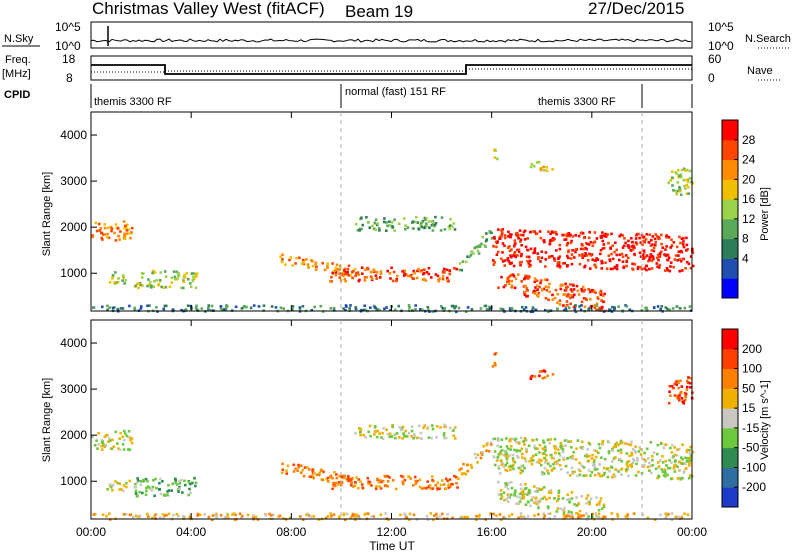 The height and width of the screenshot is (559, 800). What do you see at coordinates (392, 546) in the screenshot?
I see `xaxis-label: Time UT` at bounding box center [392, 546].